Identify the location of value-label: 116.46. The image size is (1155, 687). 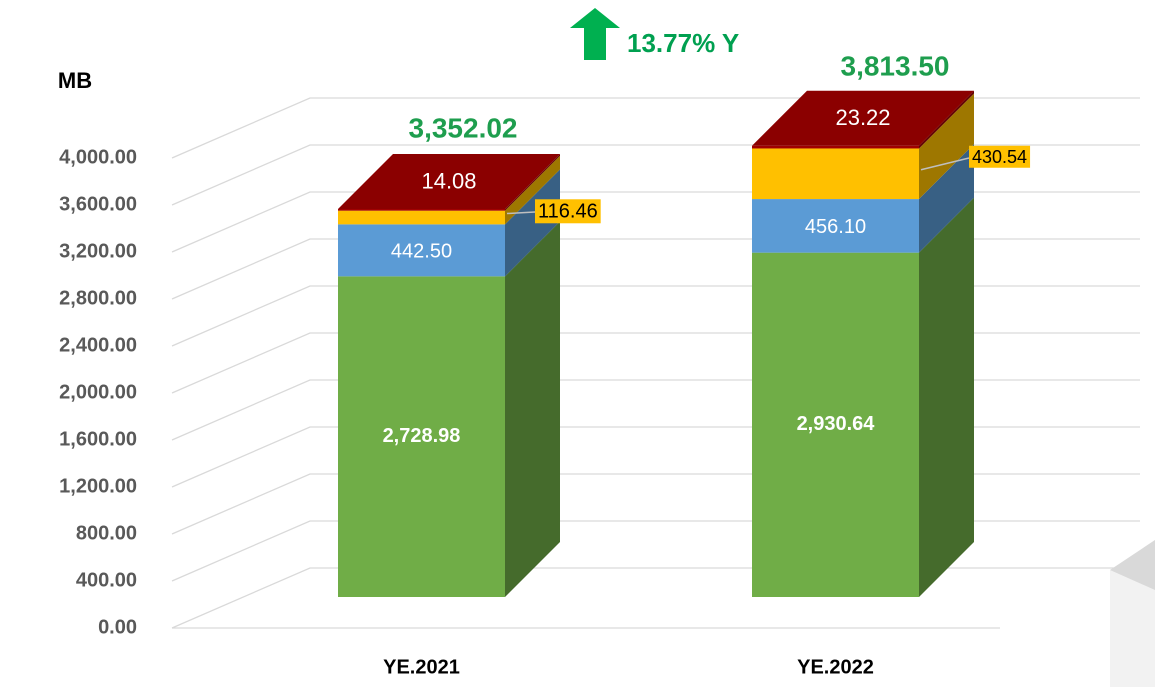
(568, 211).